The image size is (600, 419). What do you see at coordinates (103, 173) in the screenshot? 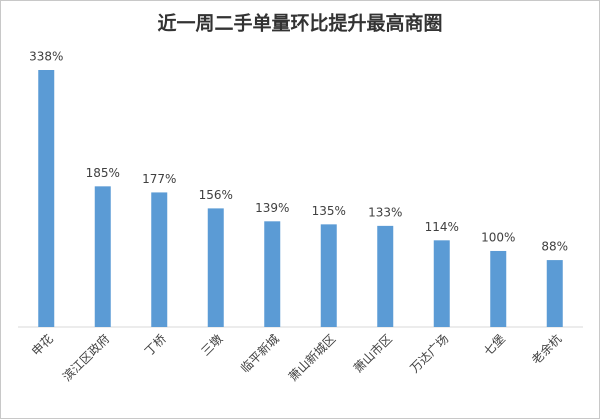
I see `data-label: 185%` at bounding box center [103, 173].